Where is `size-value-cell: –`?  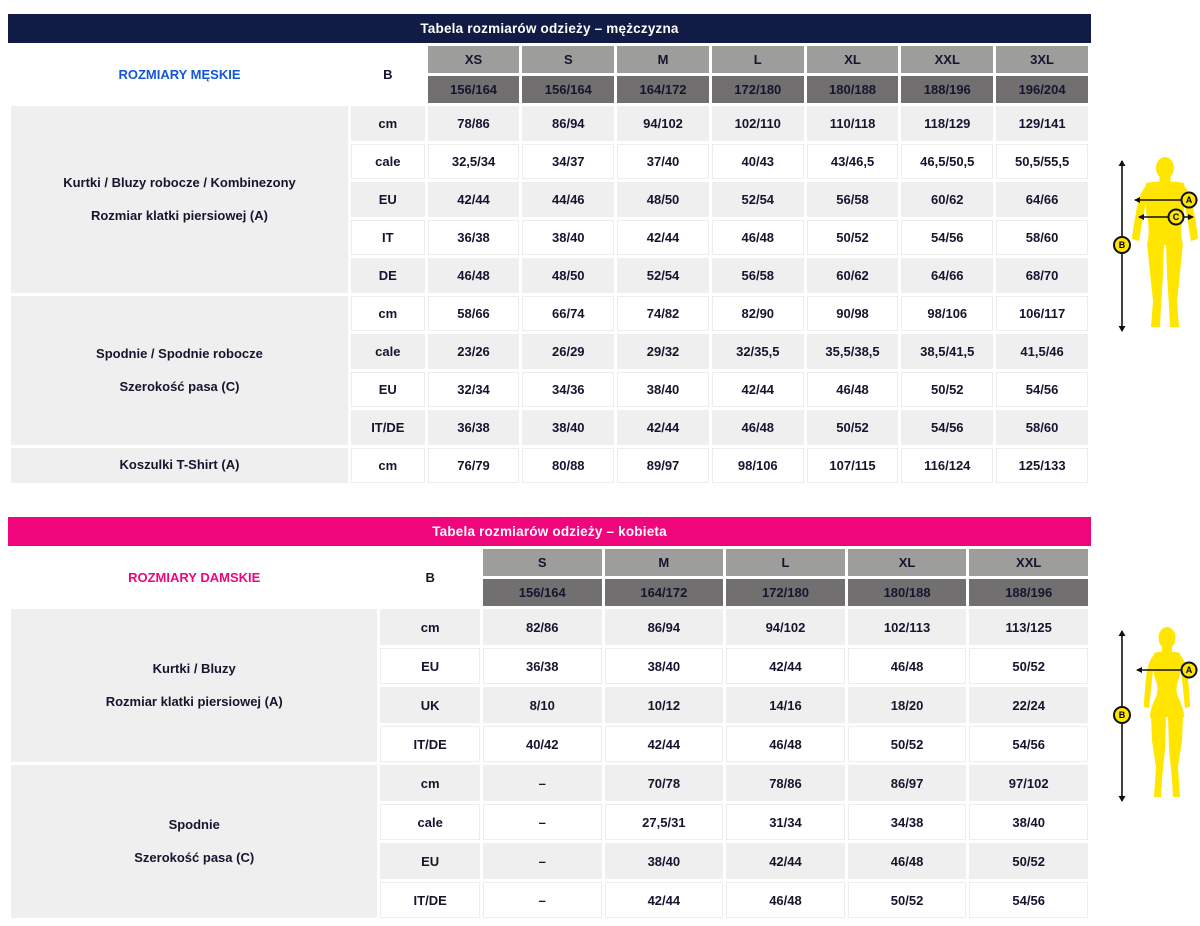
size-value-cell: – is located at coordinates (542, 900).